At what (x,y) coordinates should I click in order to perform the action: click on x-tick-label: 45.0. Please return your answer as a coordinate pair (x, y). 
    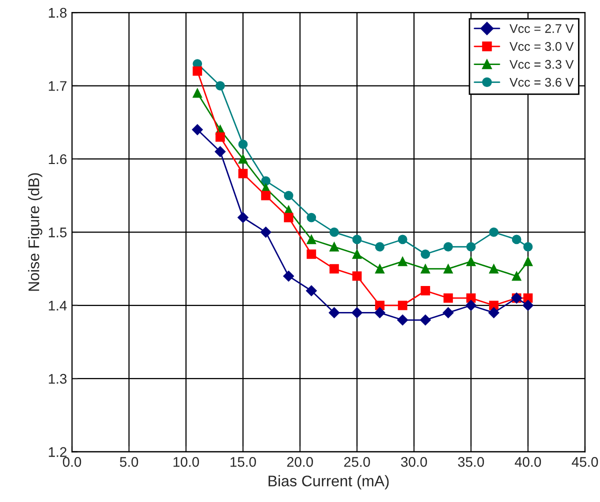
    Looking at the image, I should click on (585, 462).